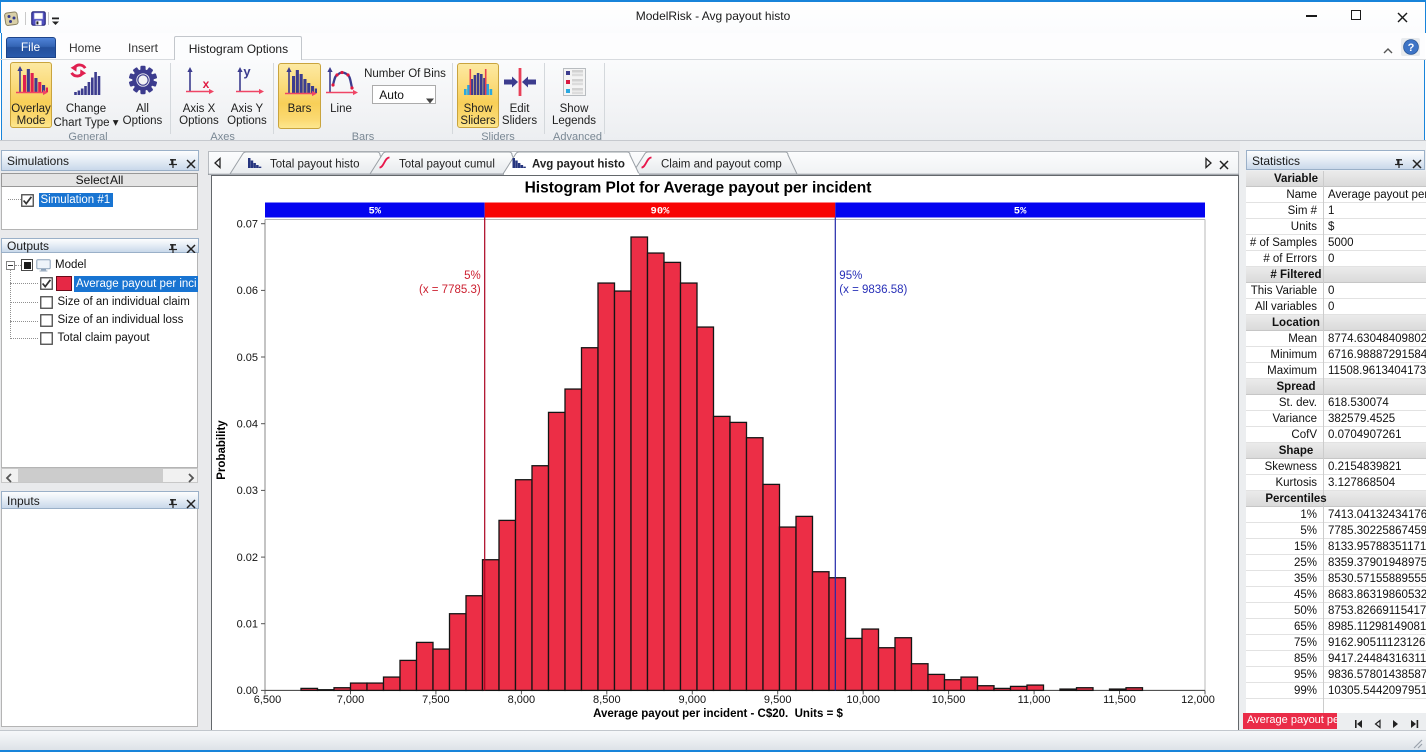 The image size is (1426, 752). What do you see at coordinates (247, 624) in the screenshot?
I see `svg-text: 0.01` at bounding box center [247, 624].